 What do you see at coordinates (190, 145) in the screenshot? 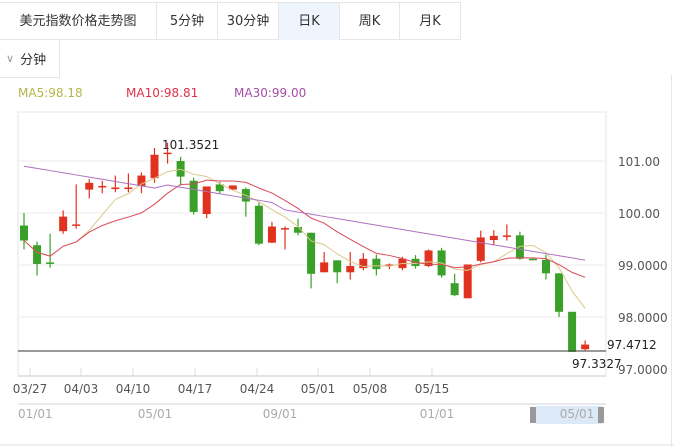
I see `high-annotation: 101.3521` at bounding box center [190, 145].